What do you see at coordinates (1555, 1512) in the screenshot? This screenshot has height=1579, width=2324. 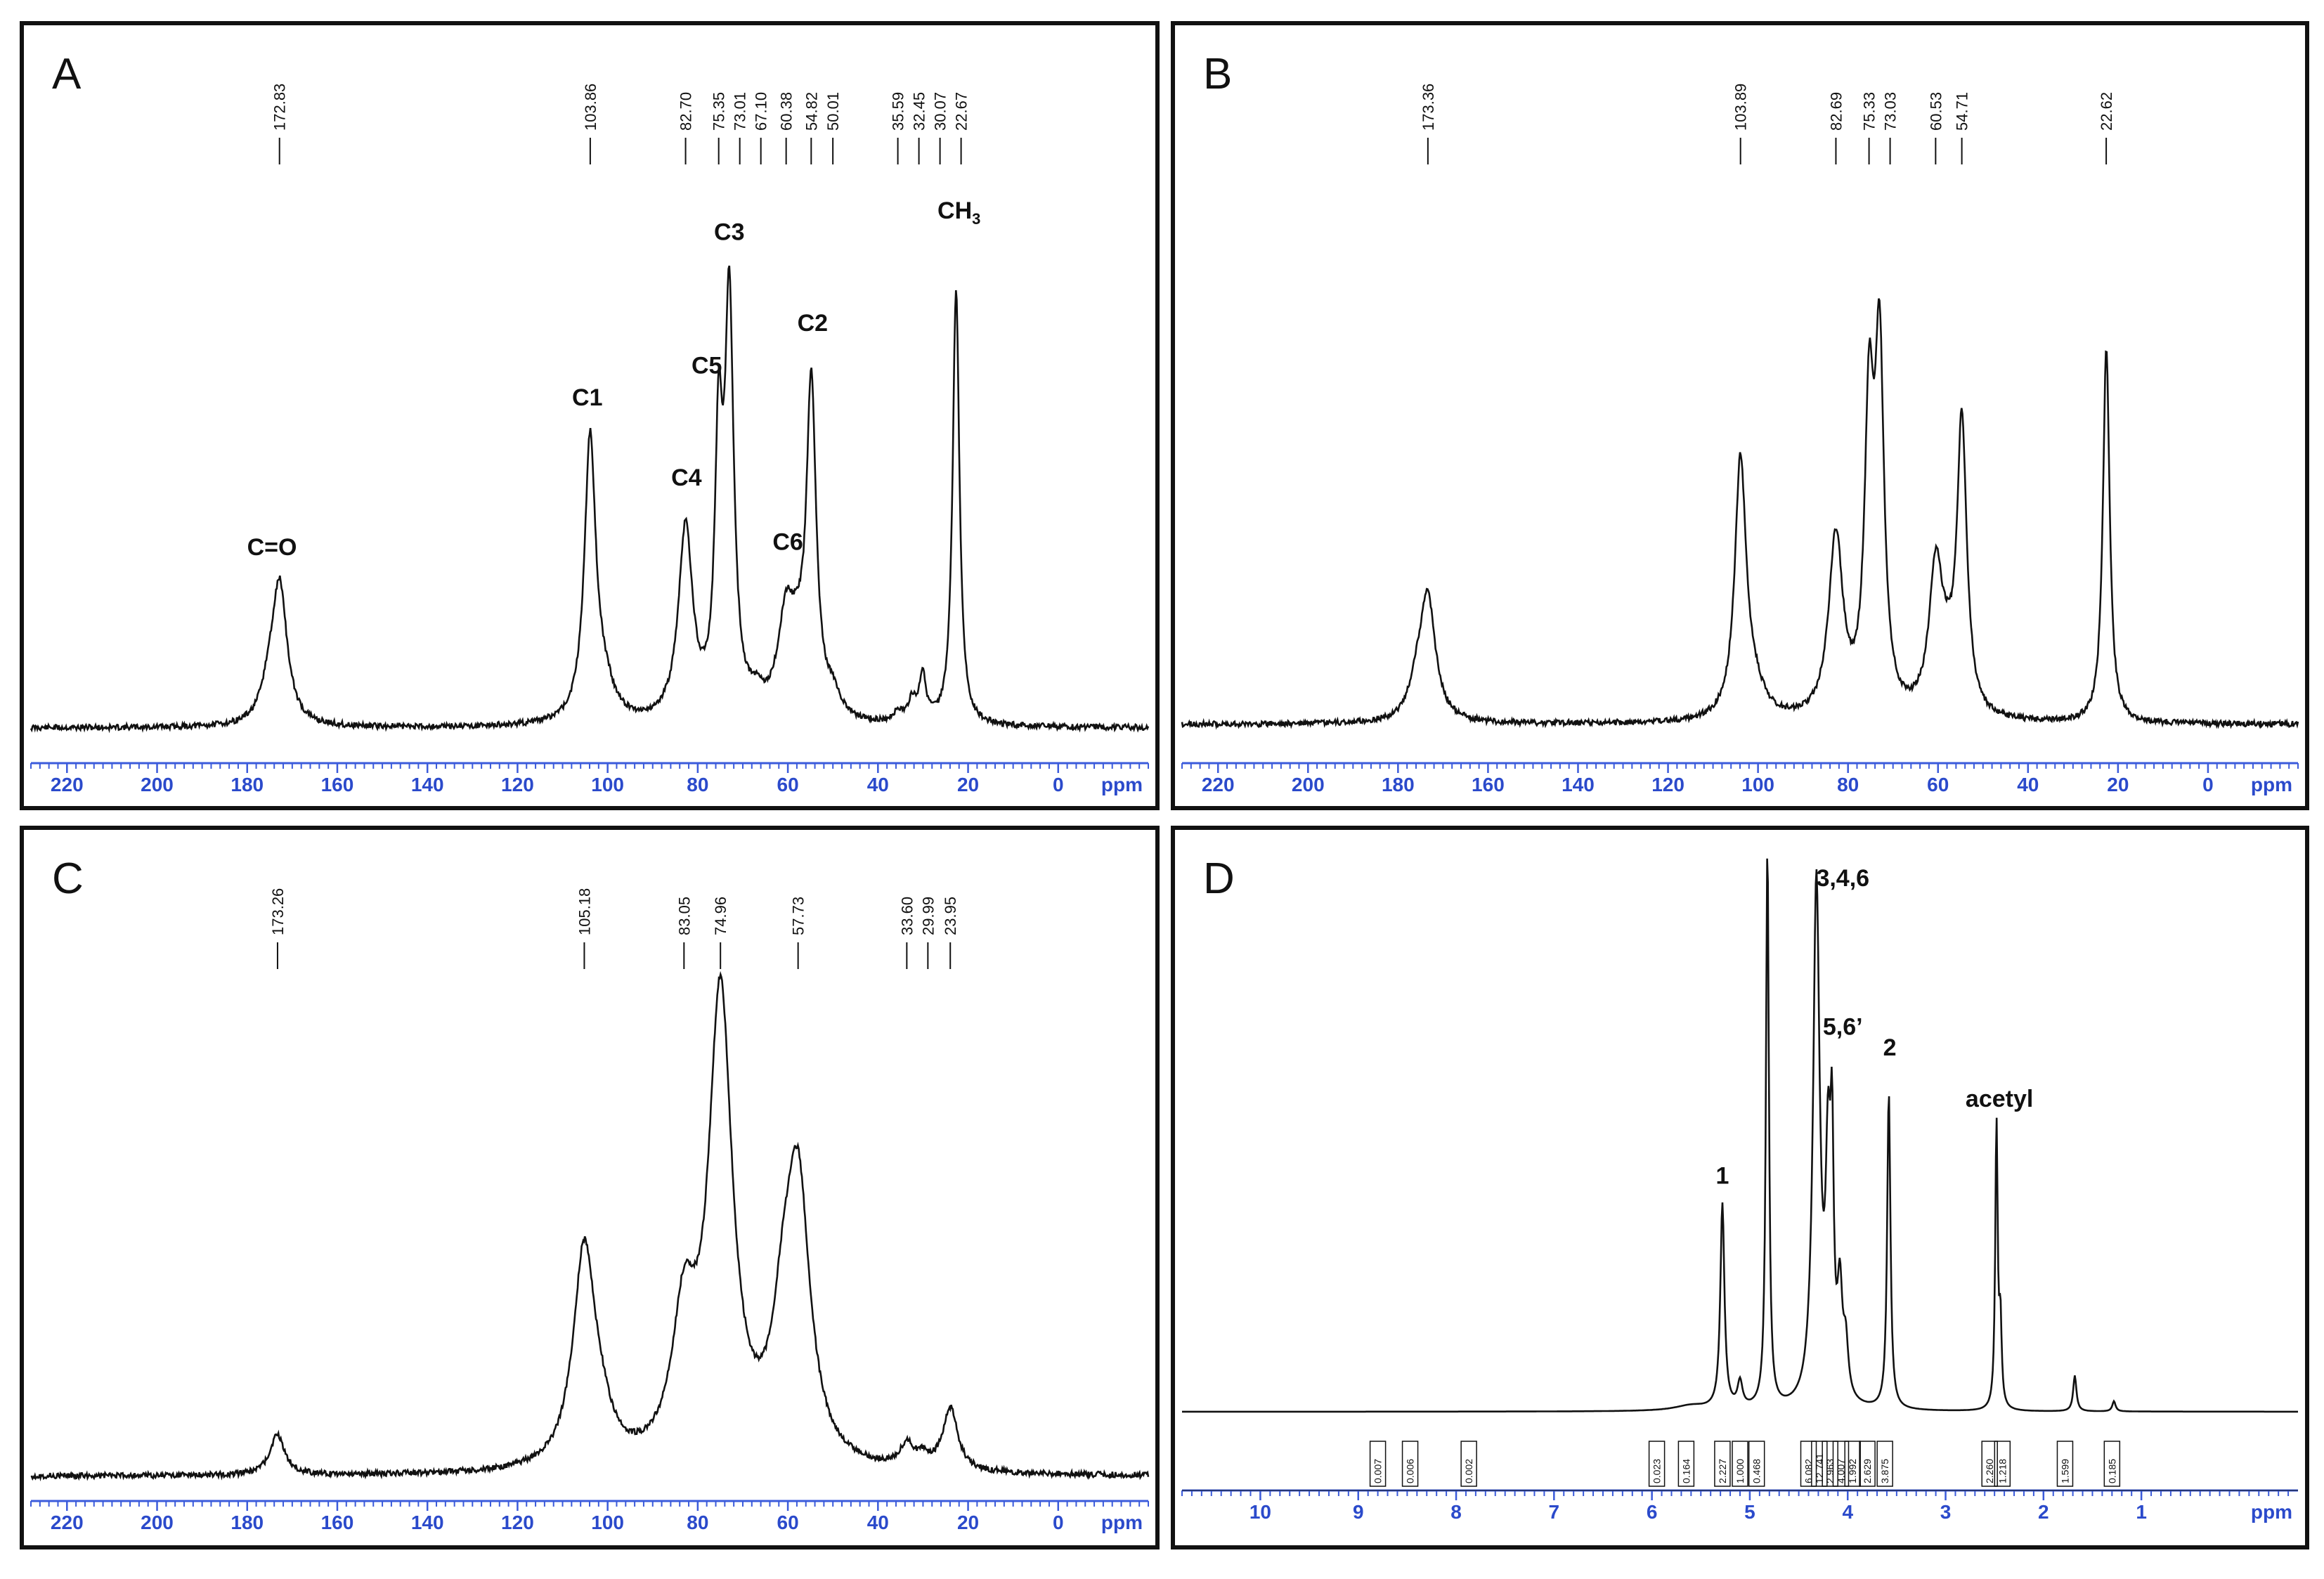 I see `x-tick-label: 7` at bounding box center [1555, 1512].